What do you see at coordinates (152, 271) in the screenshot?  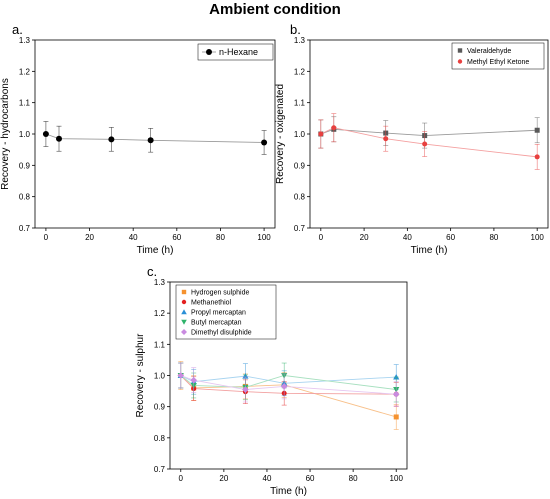 I see `panel-label: c.` at bounding box center [152, 271].